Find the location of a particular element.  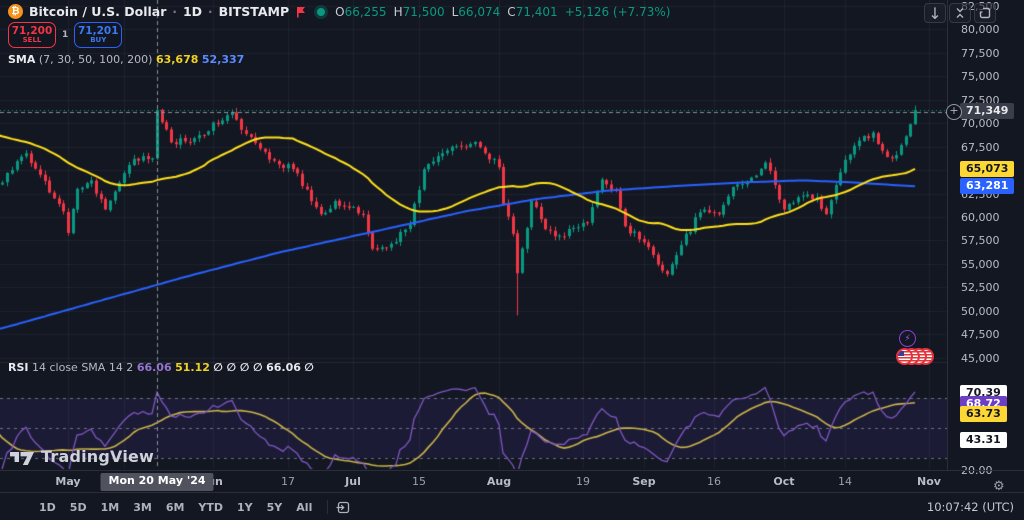

tradingview-logo: TradingView is located at coordinates (82, 456).